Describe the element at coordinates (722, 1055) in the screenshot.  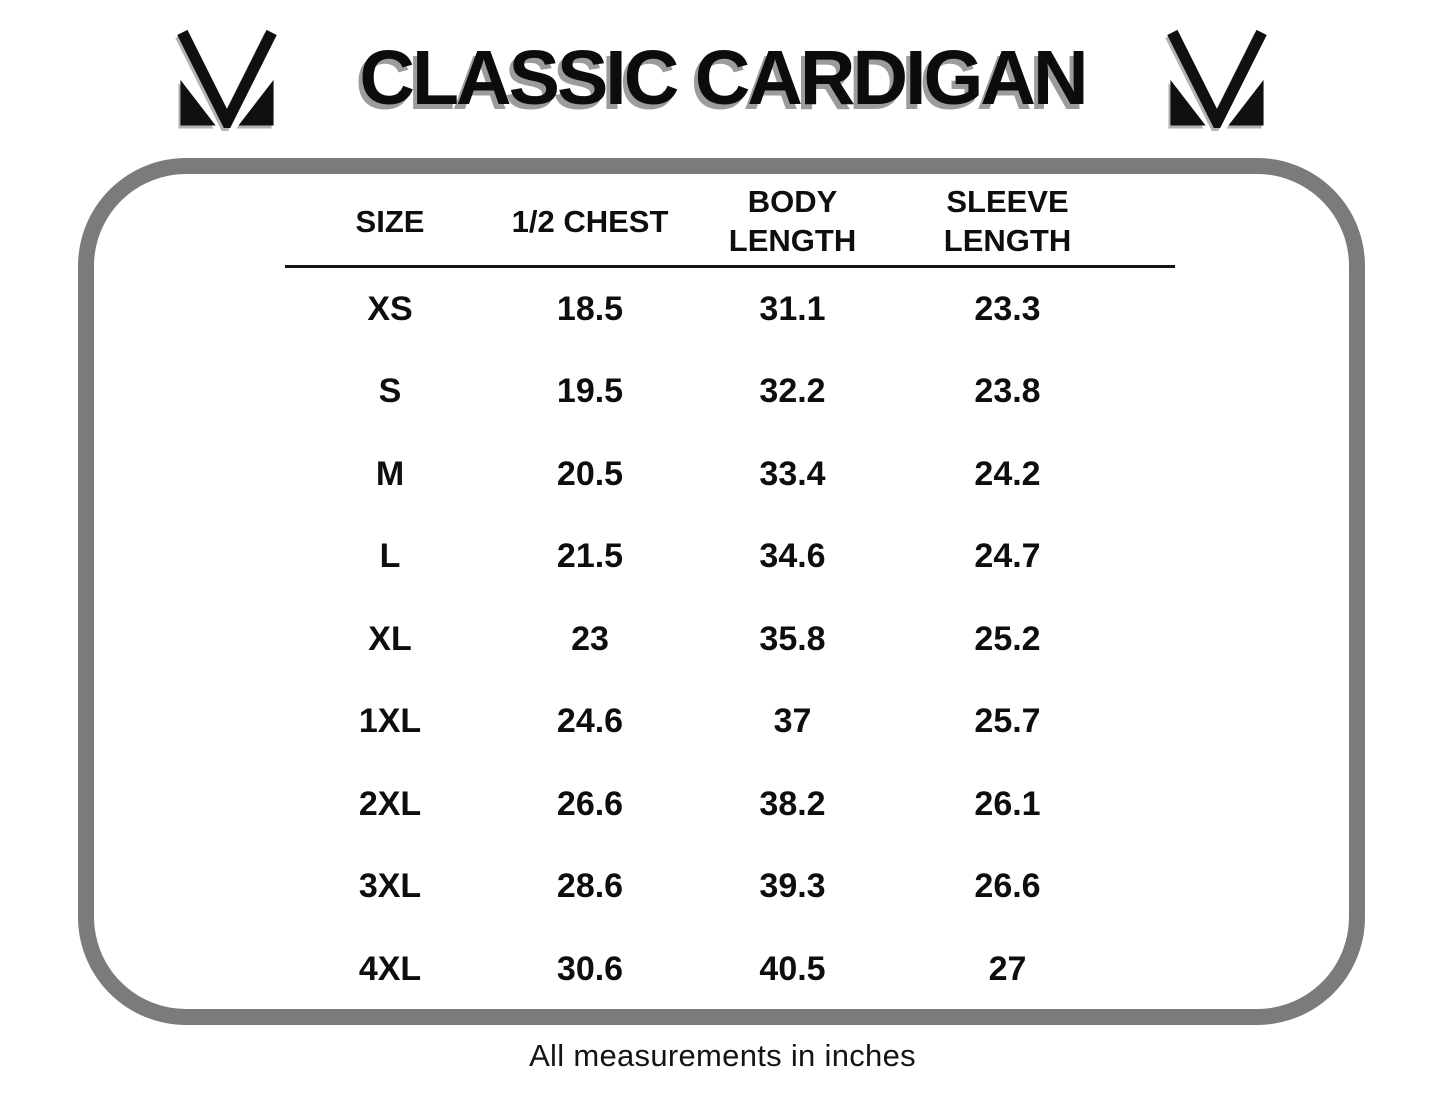
I see `measurement-note: All measurements in inches` at that location.